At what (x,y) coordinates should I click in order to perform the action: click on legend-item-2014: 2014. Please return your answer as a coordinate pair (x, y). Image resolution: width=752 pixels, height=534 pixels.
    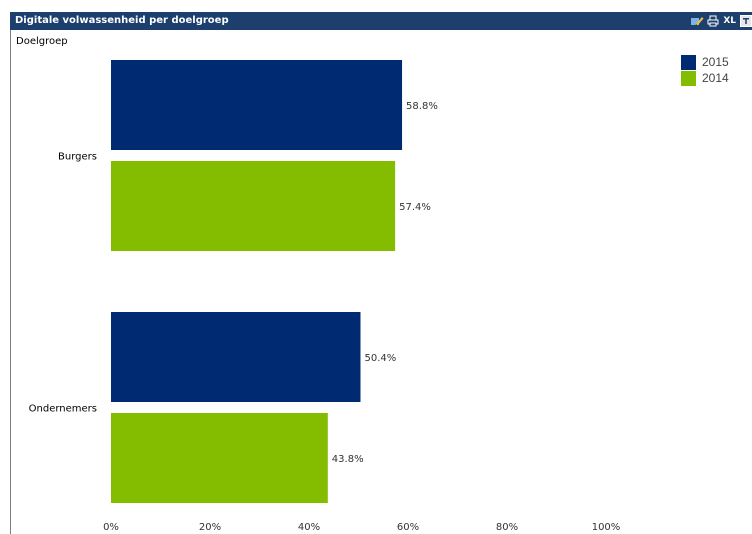
    Looking at the image, I should click on (705, 78).